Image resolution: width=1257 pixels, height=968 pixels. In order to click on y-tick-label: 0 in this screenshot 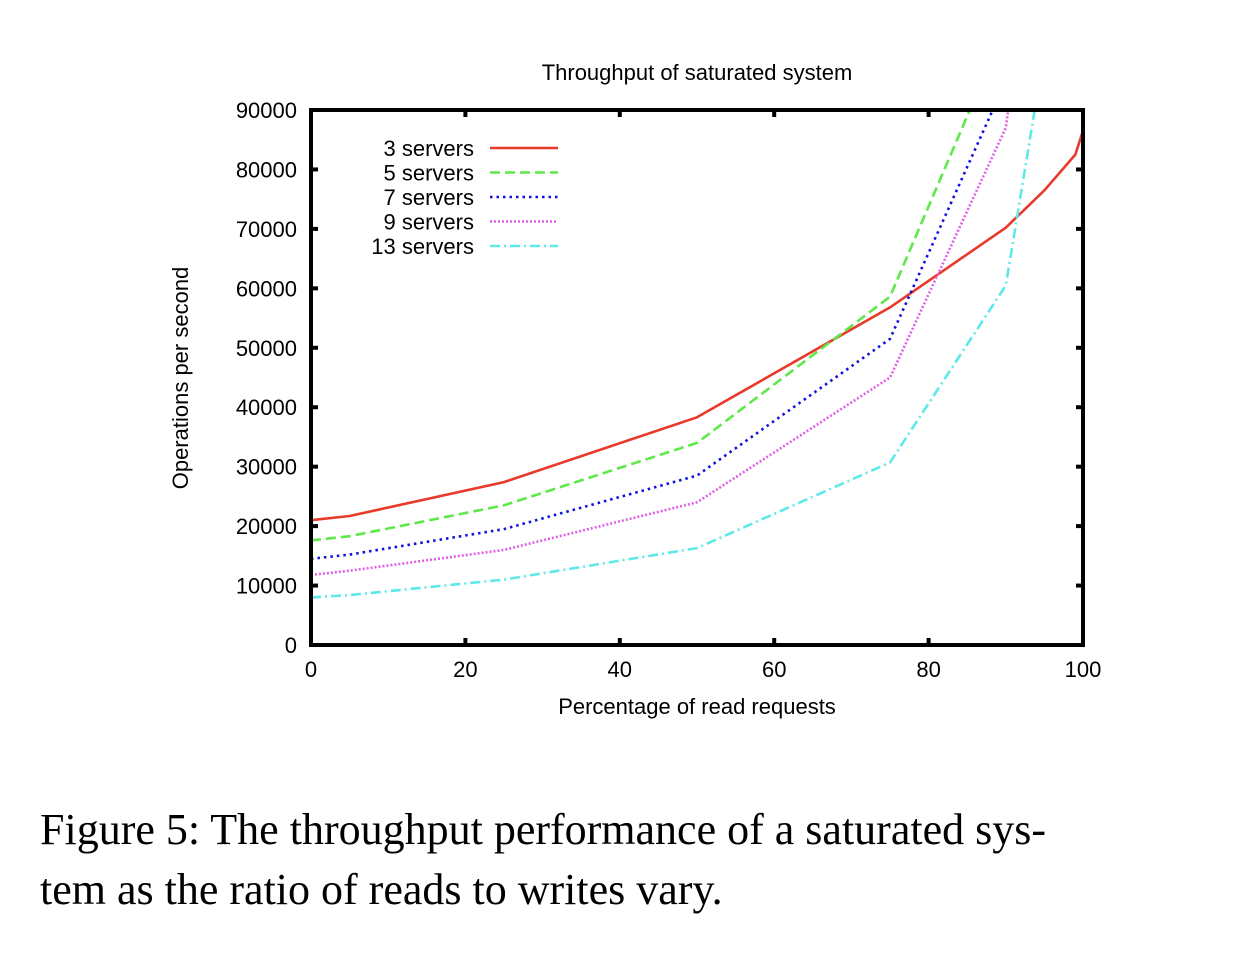, I will do `click(291, 645)`.